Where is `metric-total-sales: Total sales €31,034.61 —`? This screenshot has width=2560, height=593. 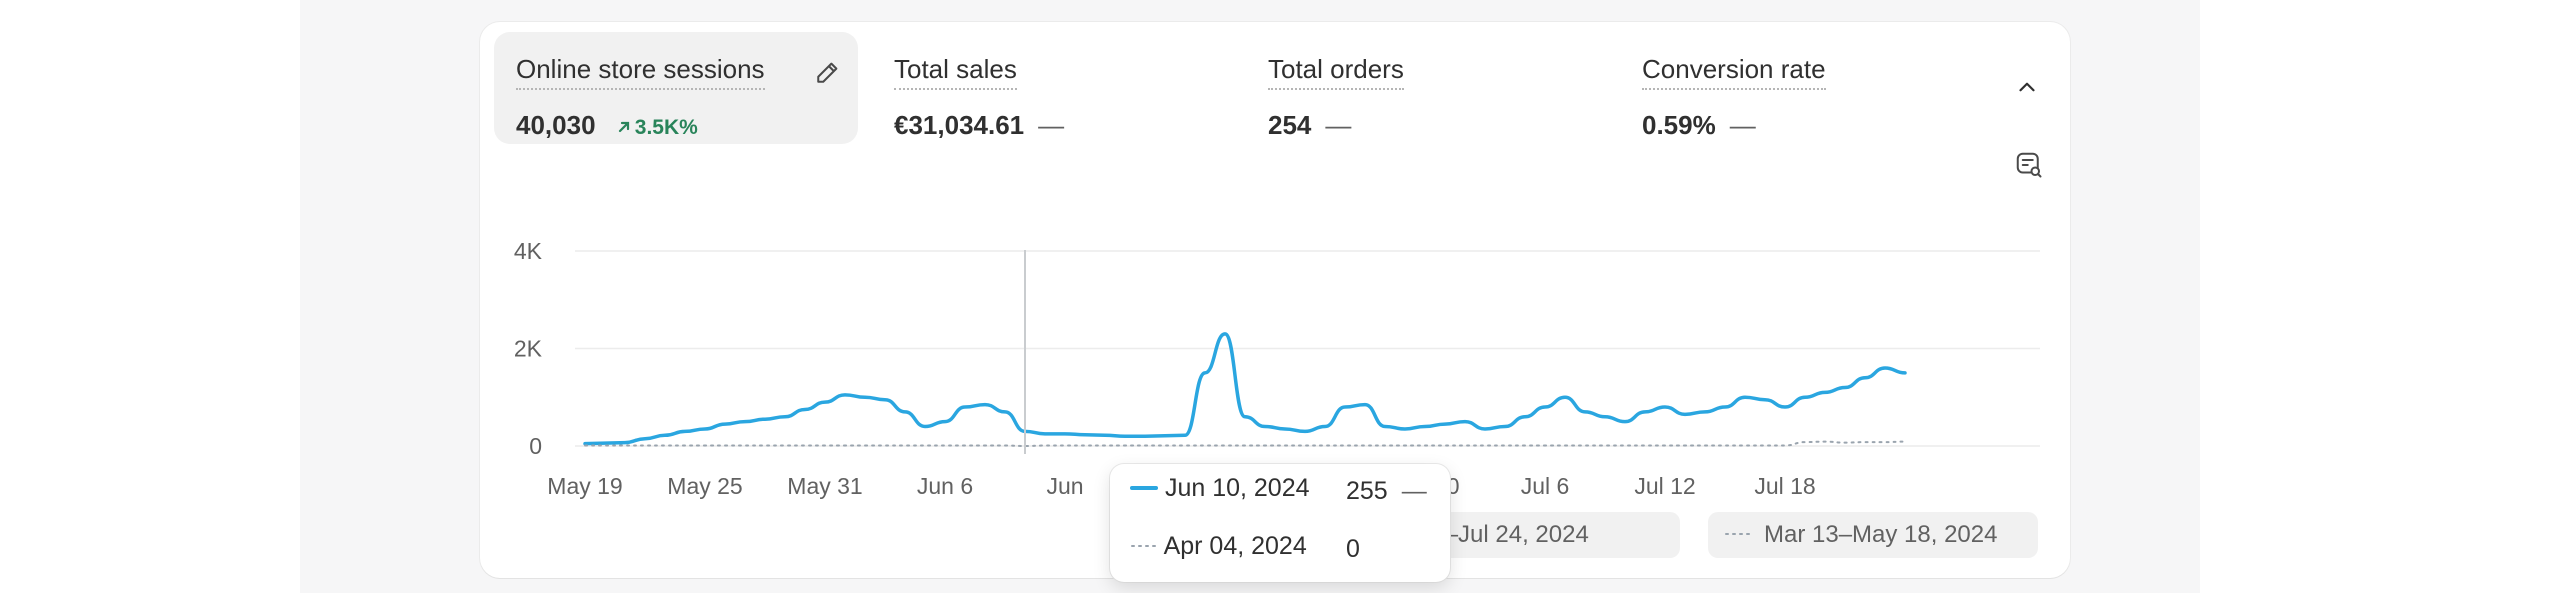
metric-total-sales: Total sales €31,034.61 — is located at coordinates (1052, 88).